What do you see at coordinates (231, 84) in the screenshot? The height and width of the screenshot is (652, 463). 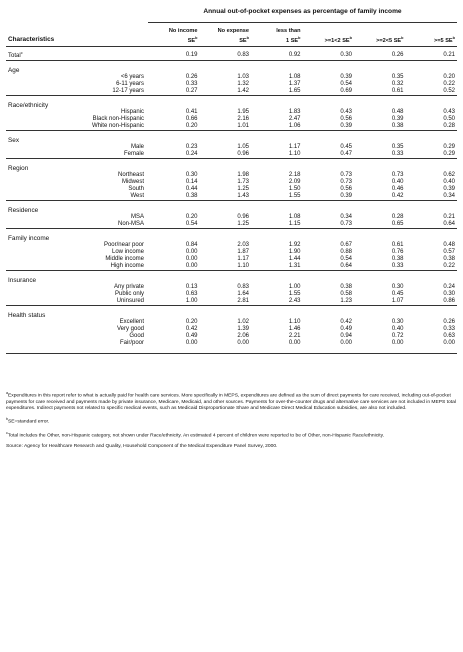 I see `table-row: 6-11 years 0.33 1.32 1.37 0.54 0.32 0.22` at bounding box center [231, 84].